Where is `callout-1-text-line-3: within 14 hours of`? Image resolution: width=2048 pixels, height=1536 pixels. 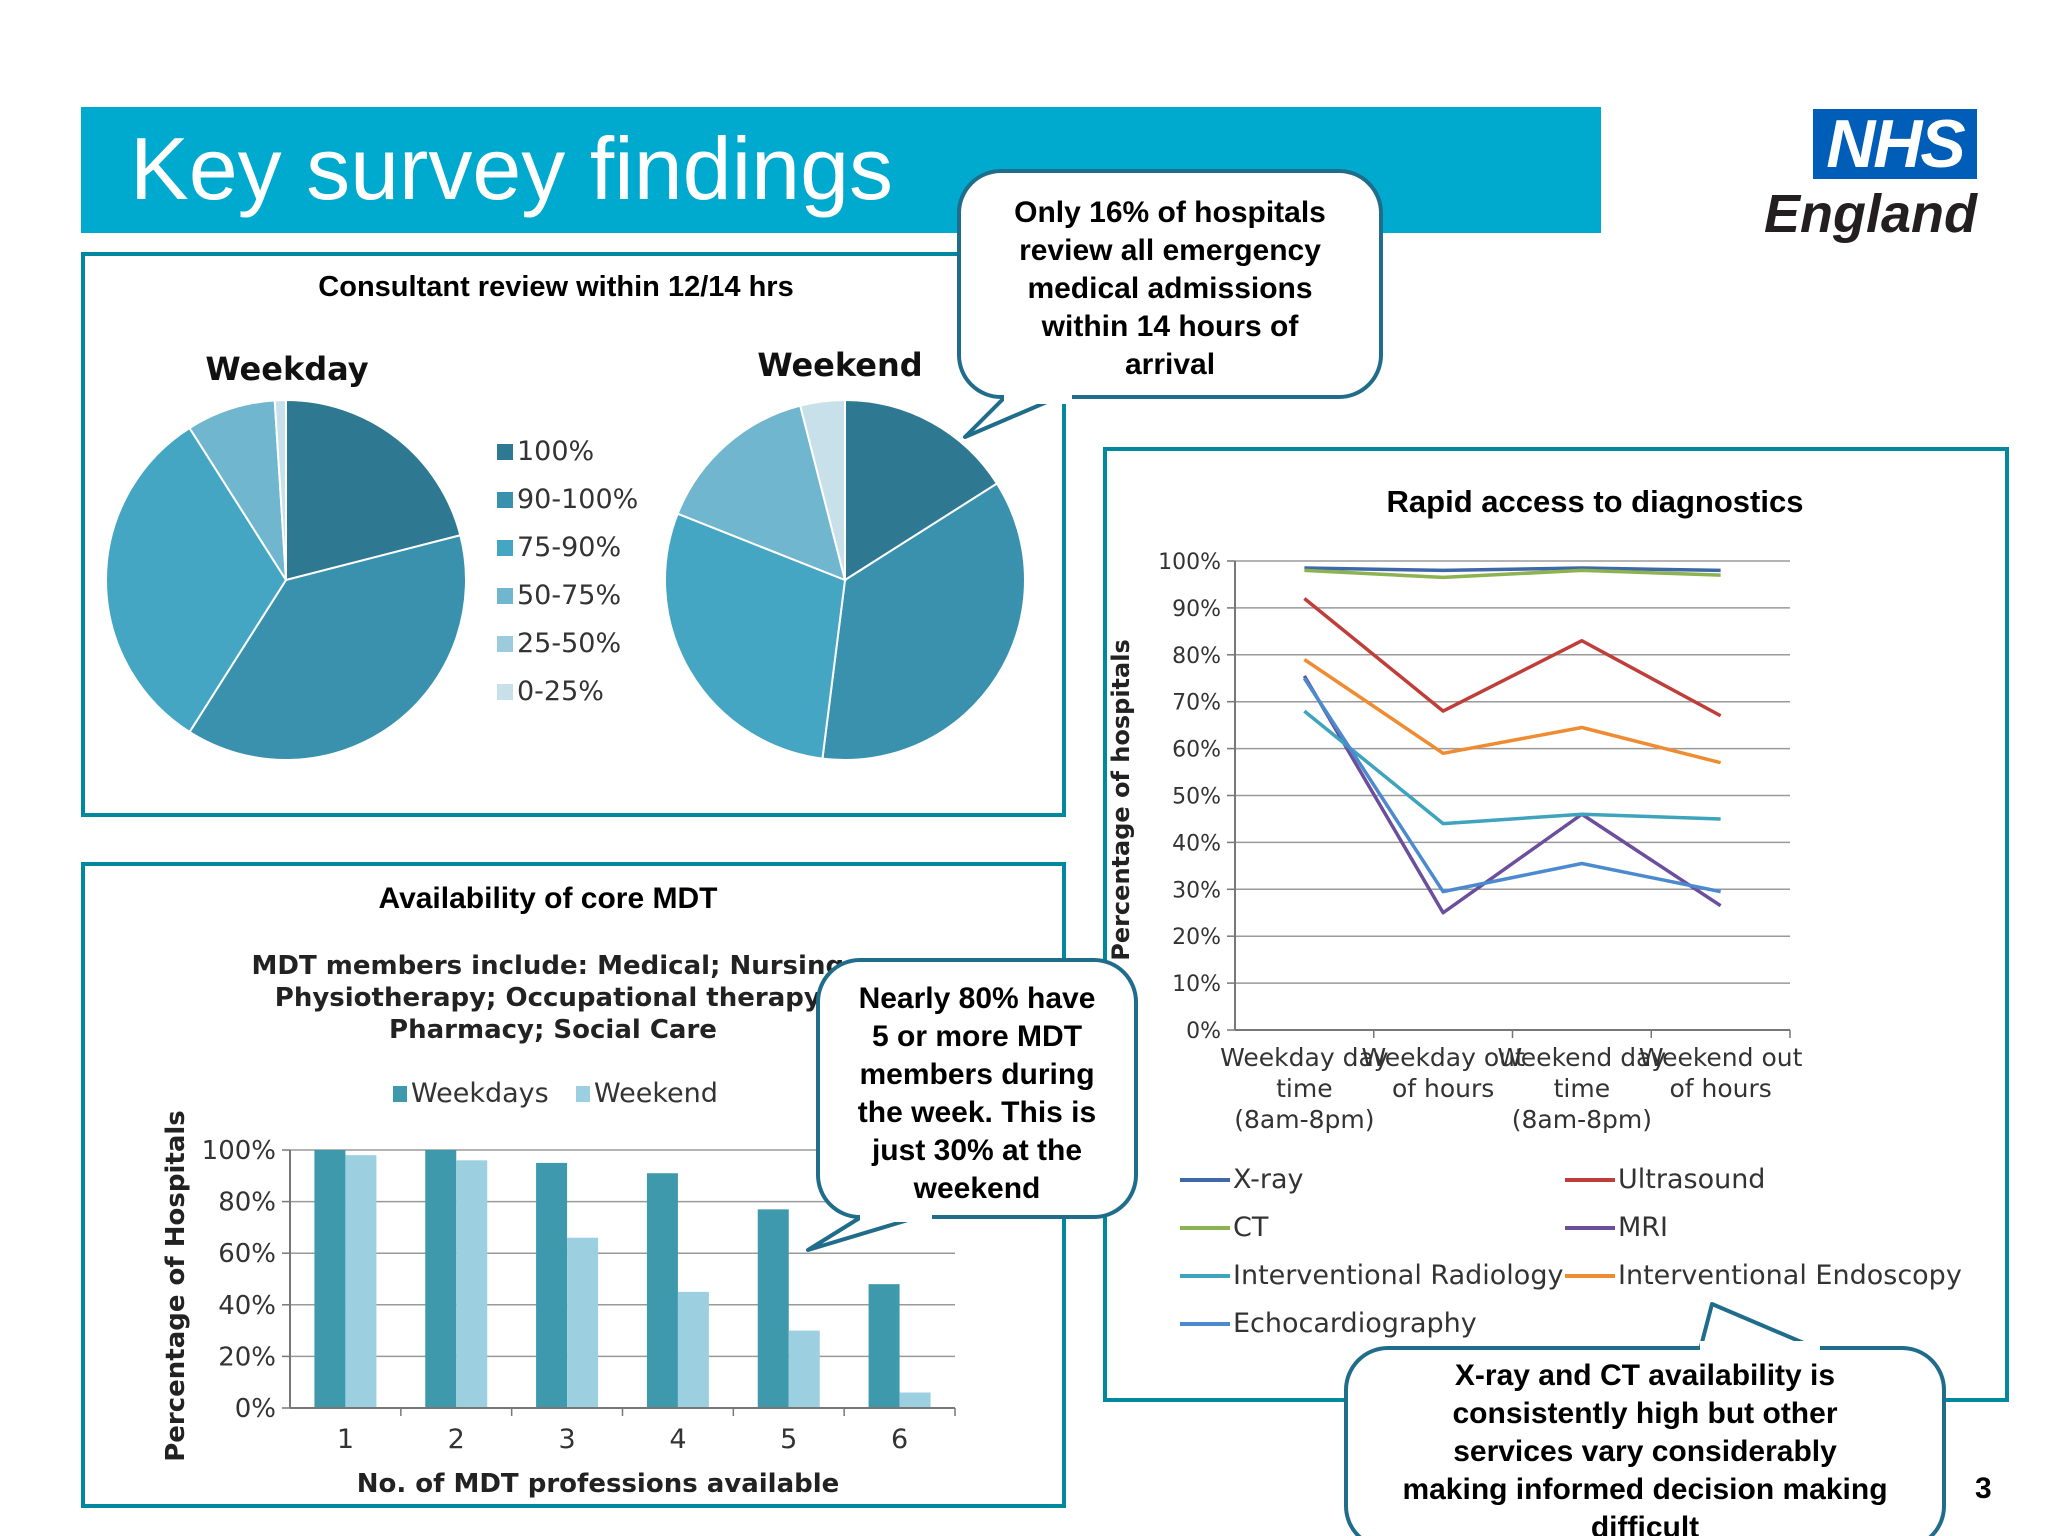
callout-1-text-line-3: within 14 hours of is located at coordinates (1170, 326).